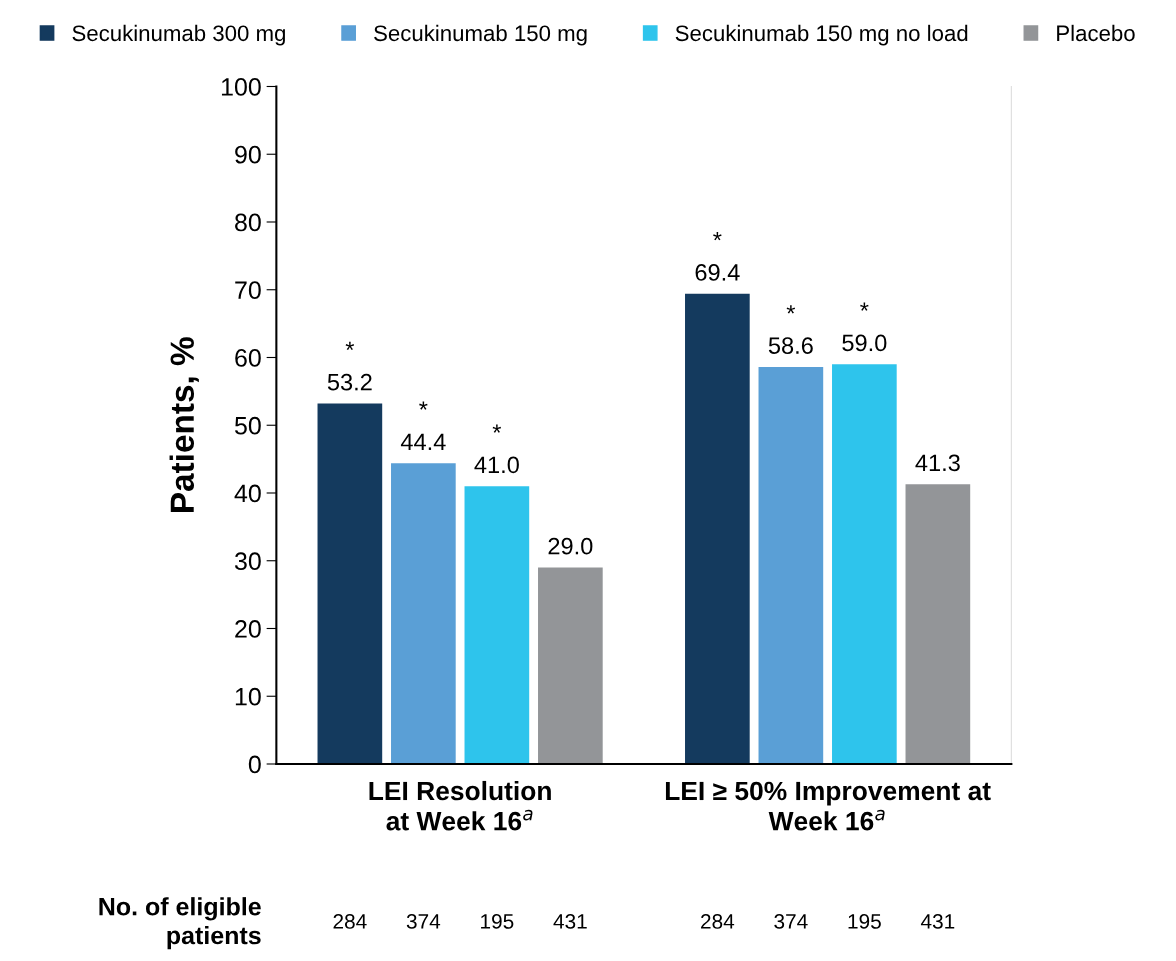 This screenshot has height=961, width=1176. I want to click on data-label: * 53.2, so click(349, 366).